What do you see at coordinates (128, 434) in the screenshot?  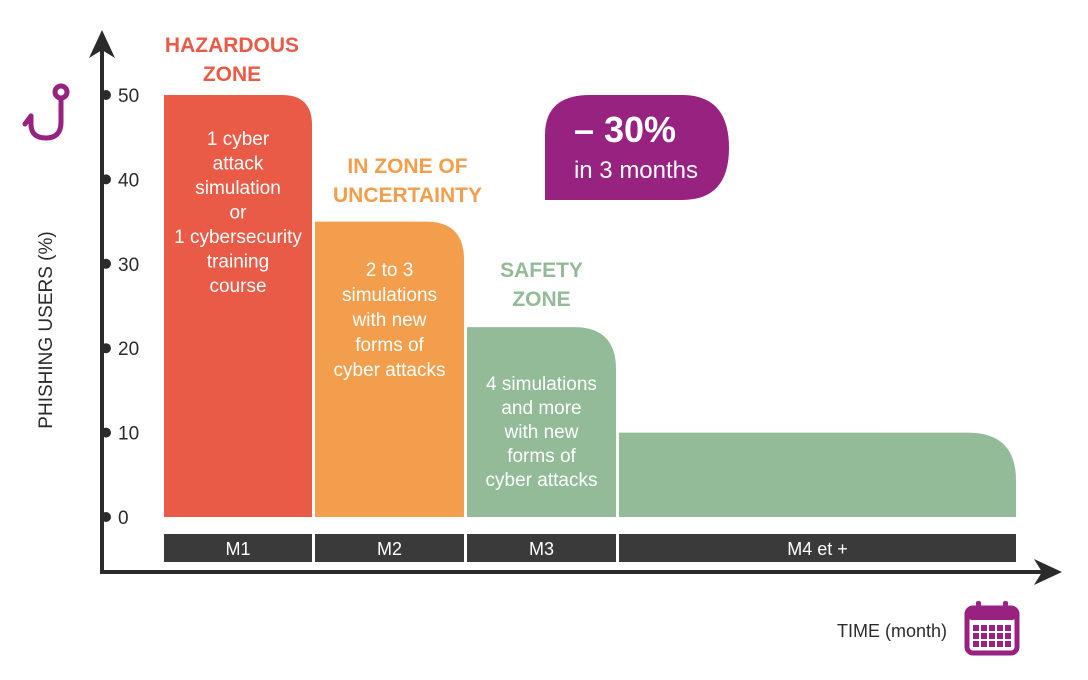 I see `y-tick-label: 10` at bounding box center [128, 434].